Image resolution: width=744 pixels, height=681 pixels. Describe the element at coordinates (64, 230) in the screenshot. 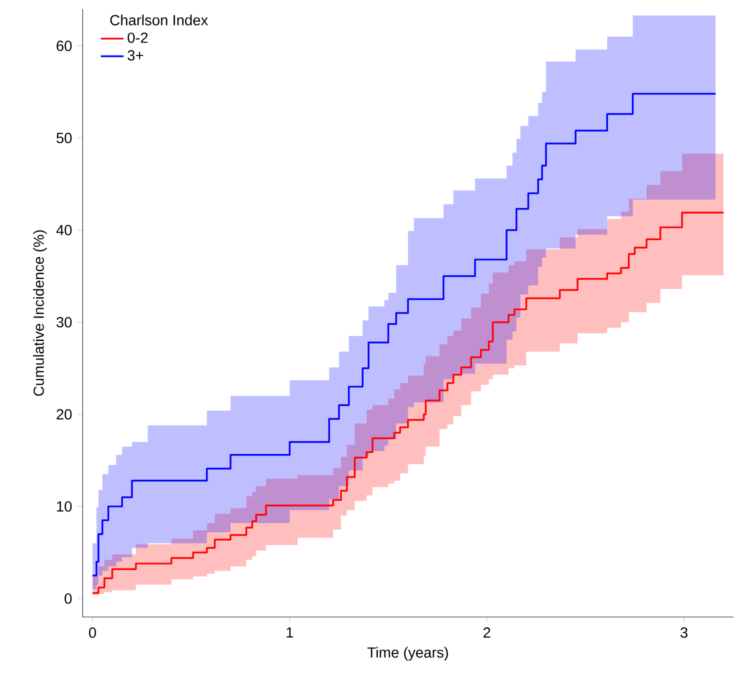

I see `y-tick-label: 40` at that location.